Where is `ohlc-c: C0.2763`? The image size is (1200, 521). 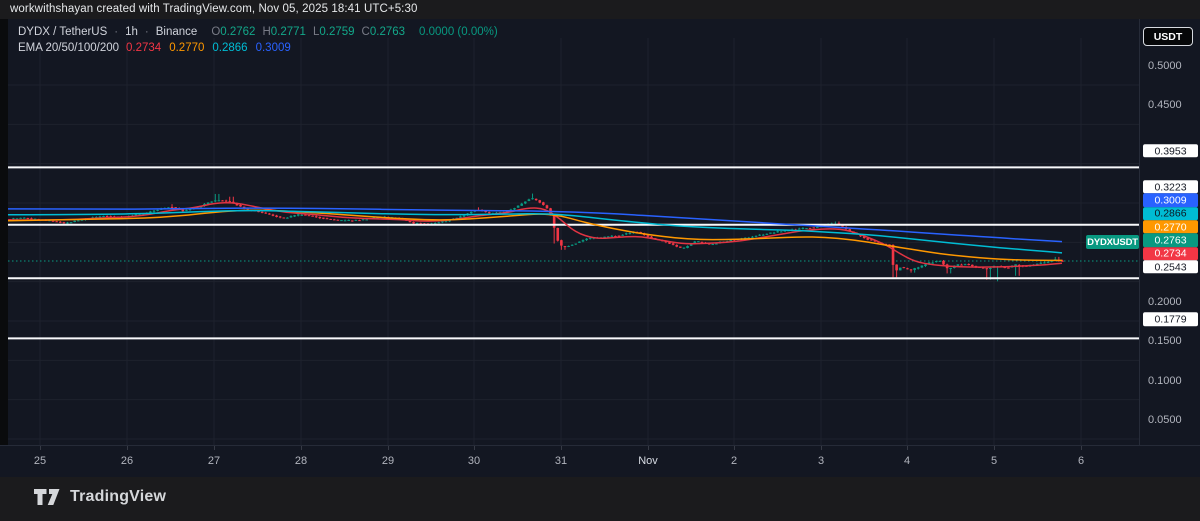
ohlc-c: C0.2763 is located at coordinates (383, 32).